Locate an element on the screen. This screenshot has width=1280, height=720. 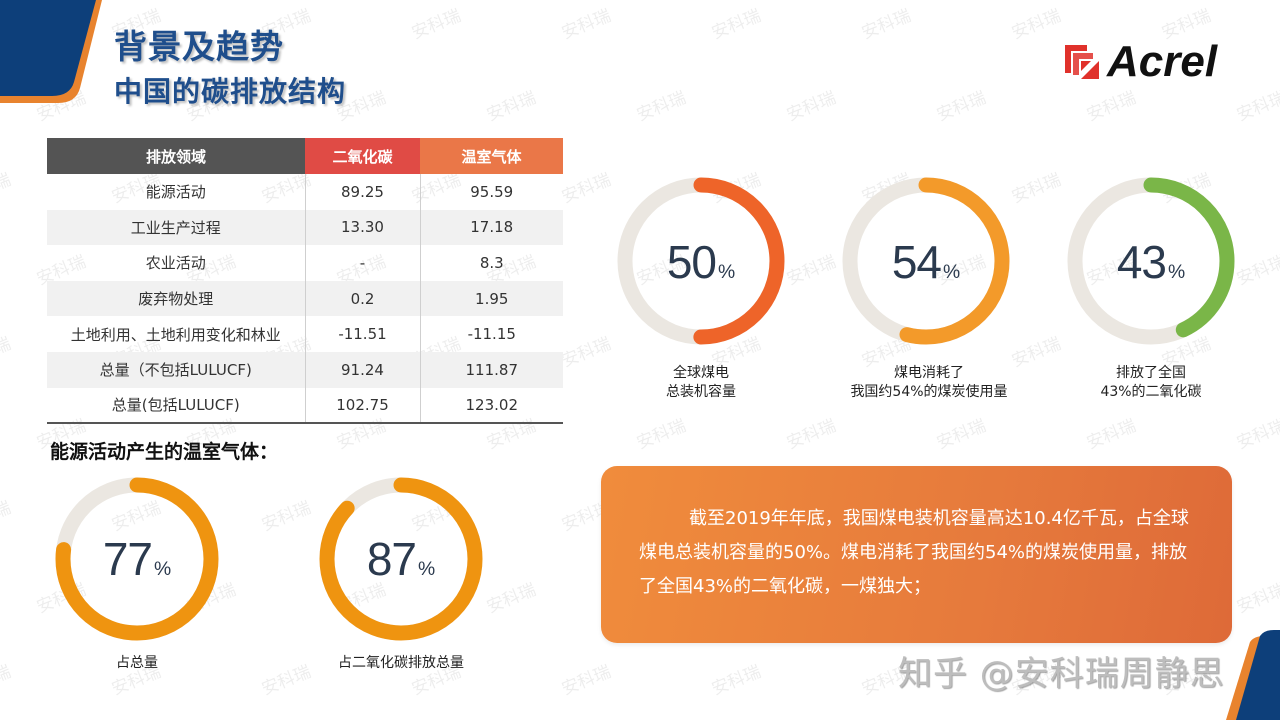
donut-label-line2: 我国约54%的煤炭使用量 is located at coordinates (929, 392).